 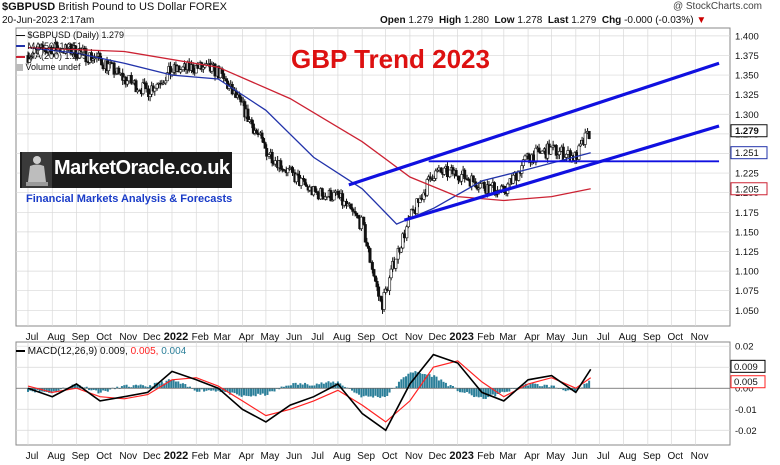 I want to click on header-description: British Pound to US Dollar, so click(x=122, y=7).